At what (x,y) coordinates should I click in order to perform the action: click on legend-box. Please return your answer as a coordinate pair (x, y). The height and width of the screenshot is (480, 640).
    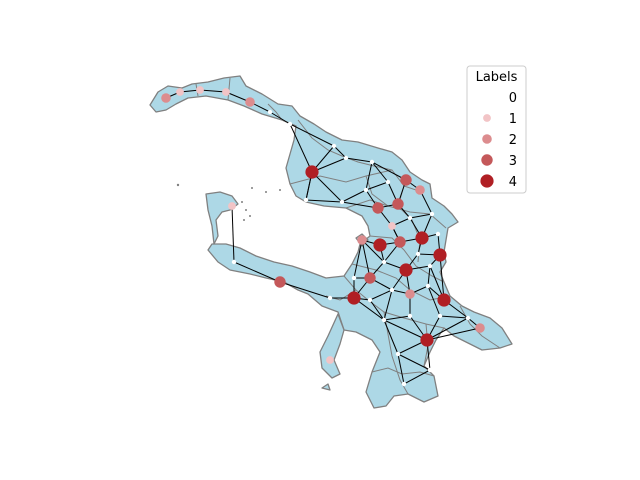
    Looking at the image, I should click on (496, 129).